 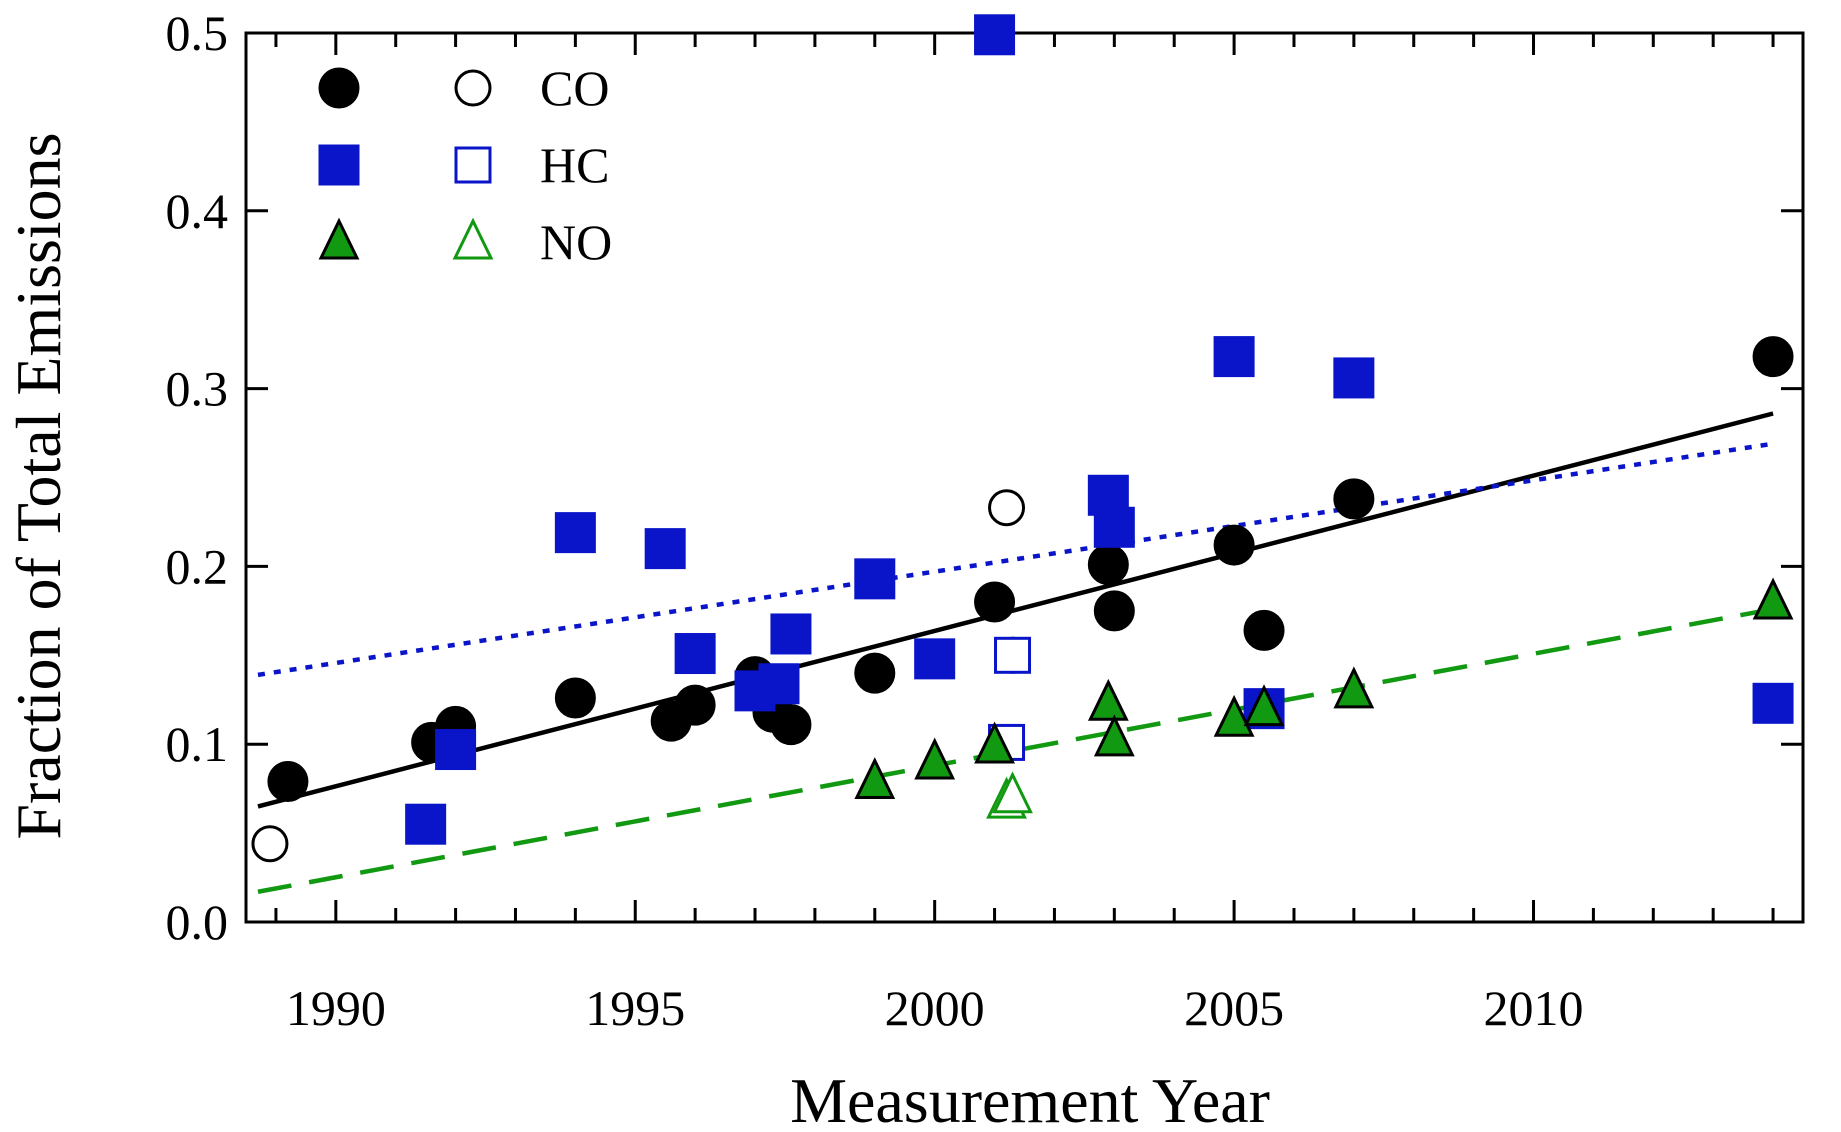 I want to click on x-tick-label: 1990, so click(x=336, y=1008).